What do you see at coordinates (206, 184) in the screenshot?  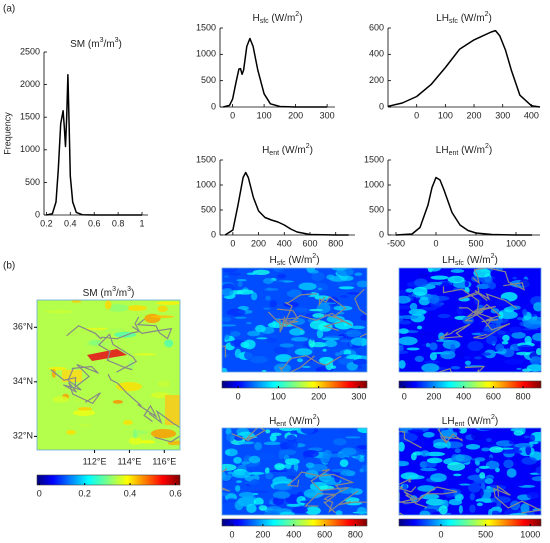 I see `y-tick-label: 1000` at bounding box center [206, 184].